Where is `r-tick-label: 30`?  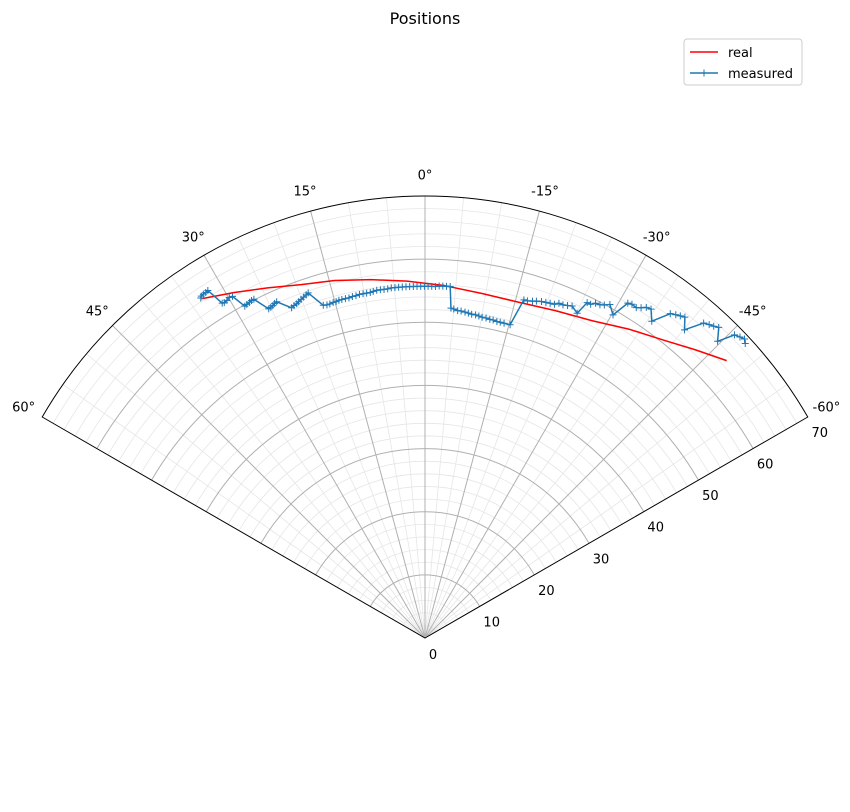 r-tick-label: 30 is located at coordinates (601, 559).